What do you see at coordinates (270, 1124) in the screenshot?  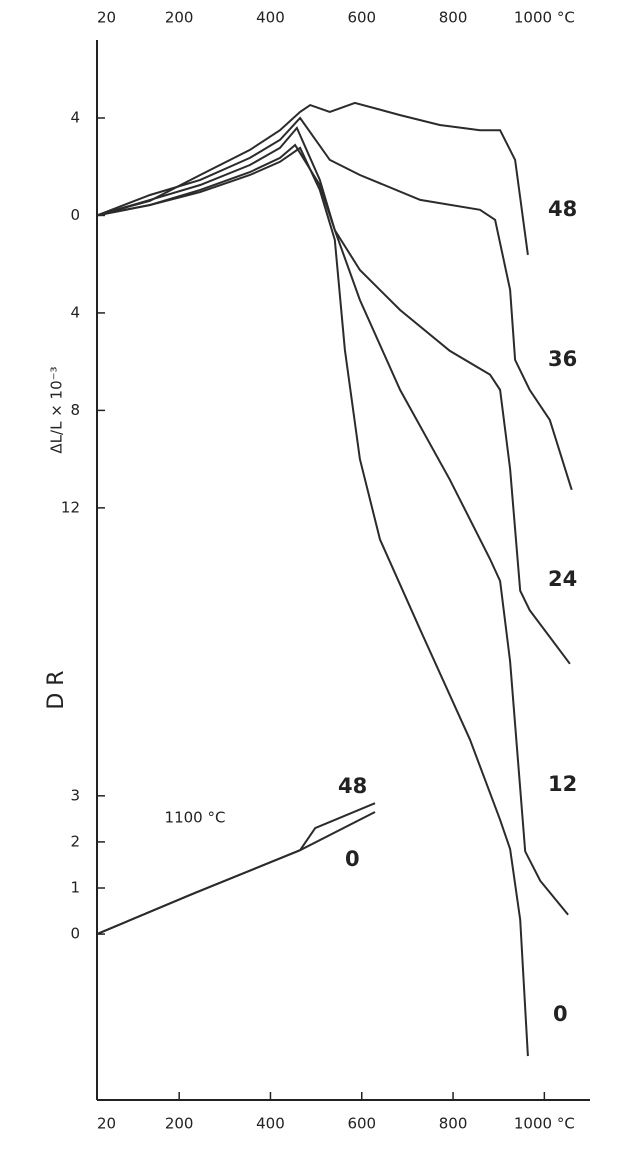 I see `x-tick-label: 400` at bounding box center [270, 1124].